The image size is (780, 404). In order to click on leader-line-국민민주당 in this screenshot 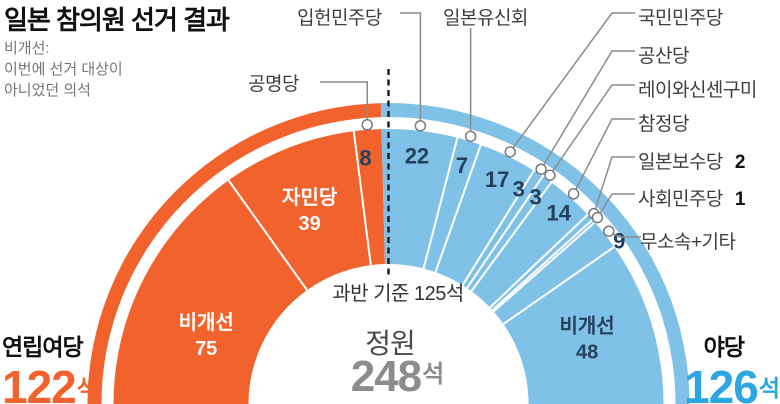, I will do `click(572, 82)`.